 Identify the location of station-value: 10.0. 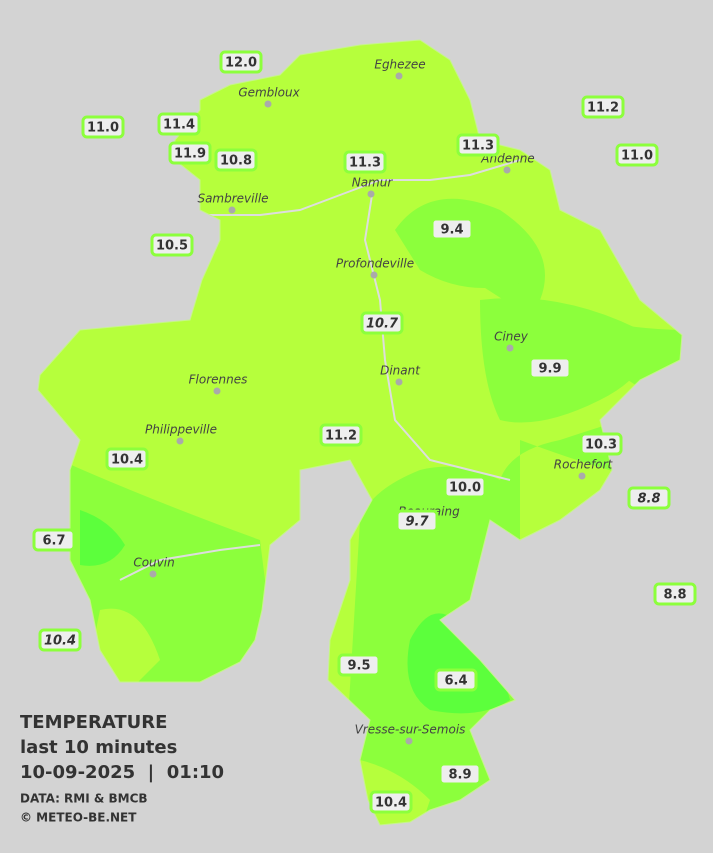
(465, 488).